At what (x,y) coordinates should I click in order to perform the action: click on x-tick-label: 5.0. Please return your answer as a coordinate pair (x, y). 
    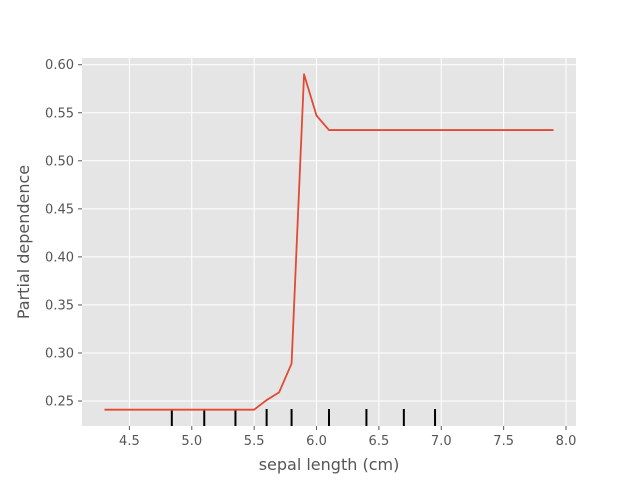
    Looking at the image, I should click on (191, 441).